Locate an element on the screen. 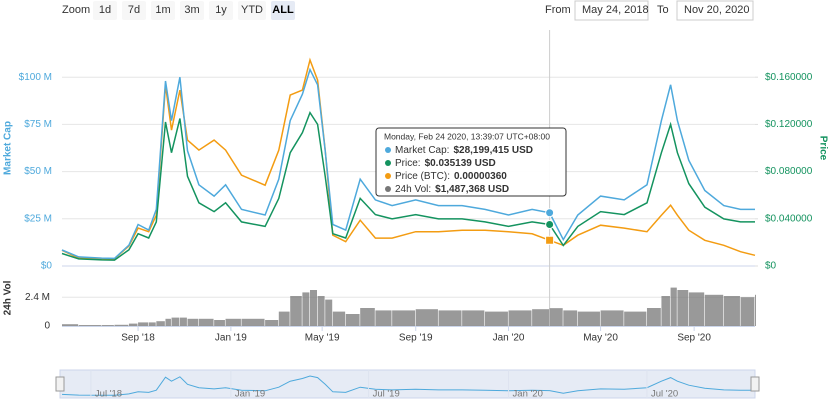 This screenshot has width=830, height=400. x-tick-label: May '20 is located at coordinates (600, 338).